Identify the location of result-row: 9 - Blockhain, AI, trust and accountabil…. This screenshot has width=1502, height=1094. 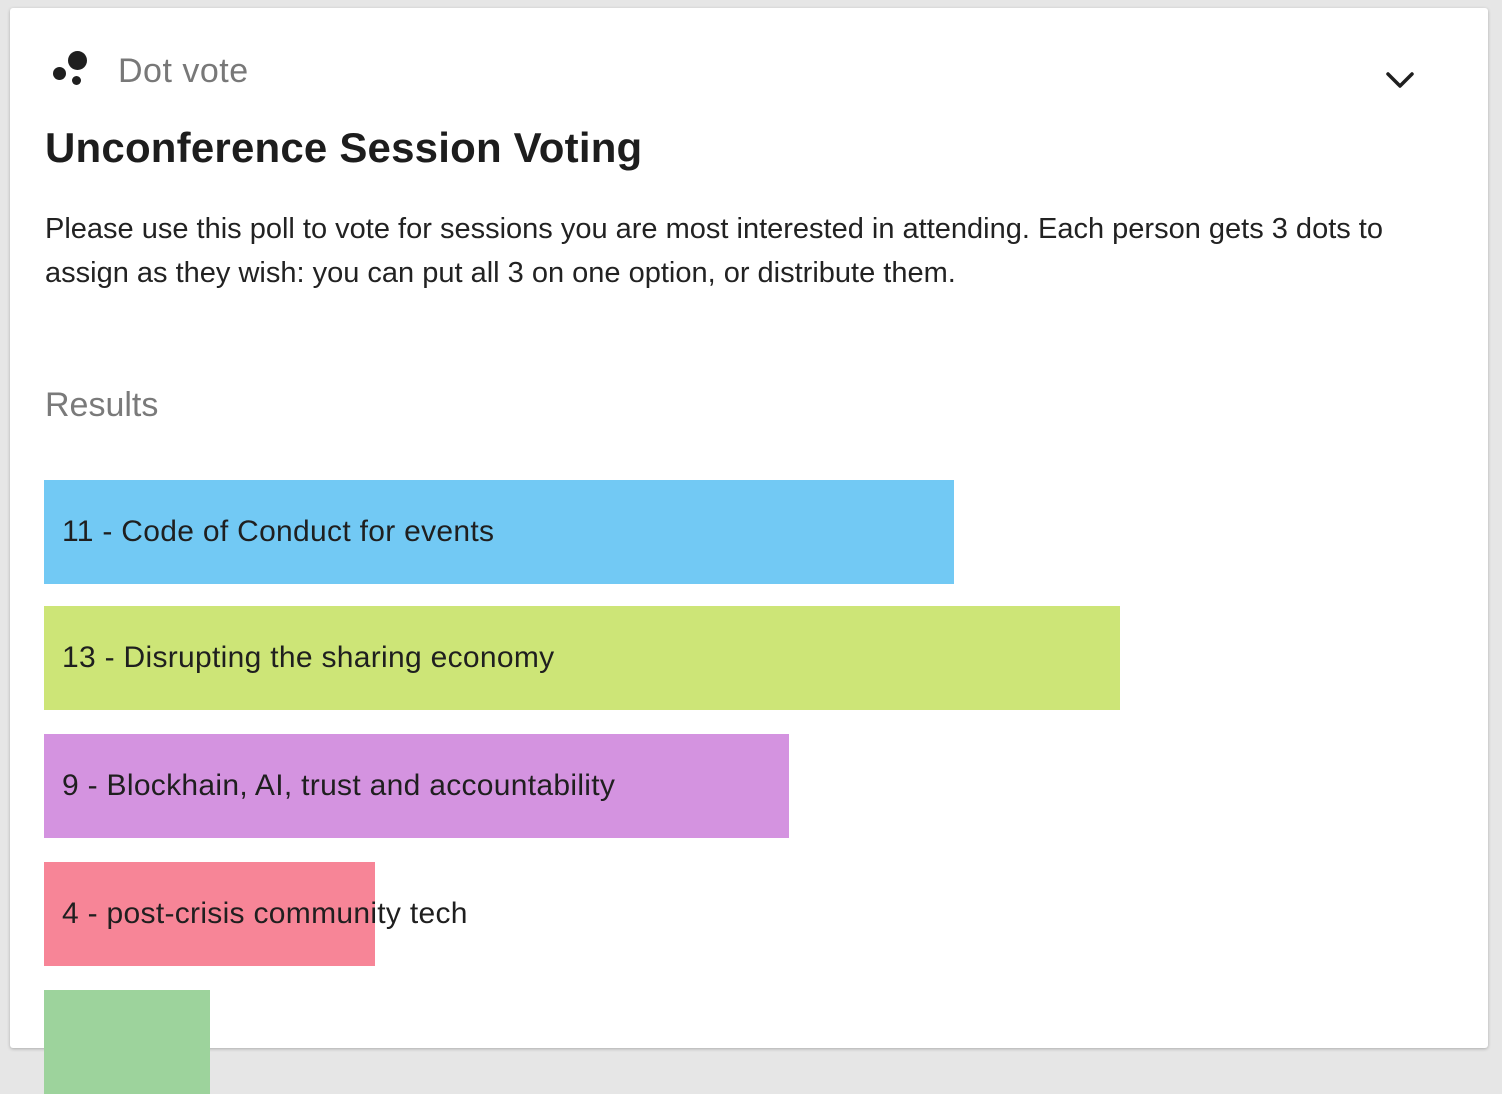
(734, 786).